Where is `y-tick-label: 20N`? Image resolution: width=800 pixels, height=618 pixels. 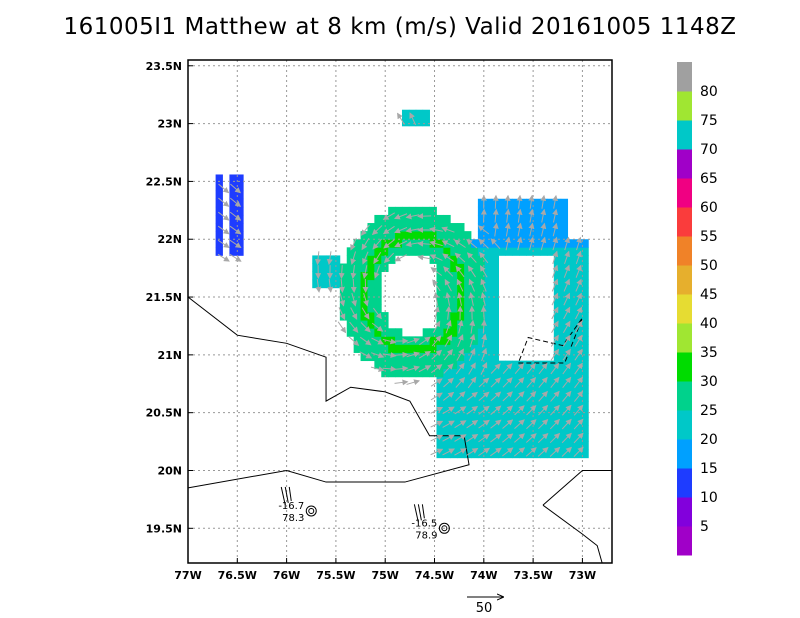
y-tick-label: 20N is located at coordinates (169, 470).